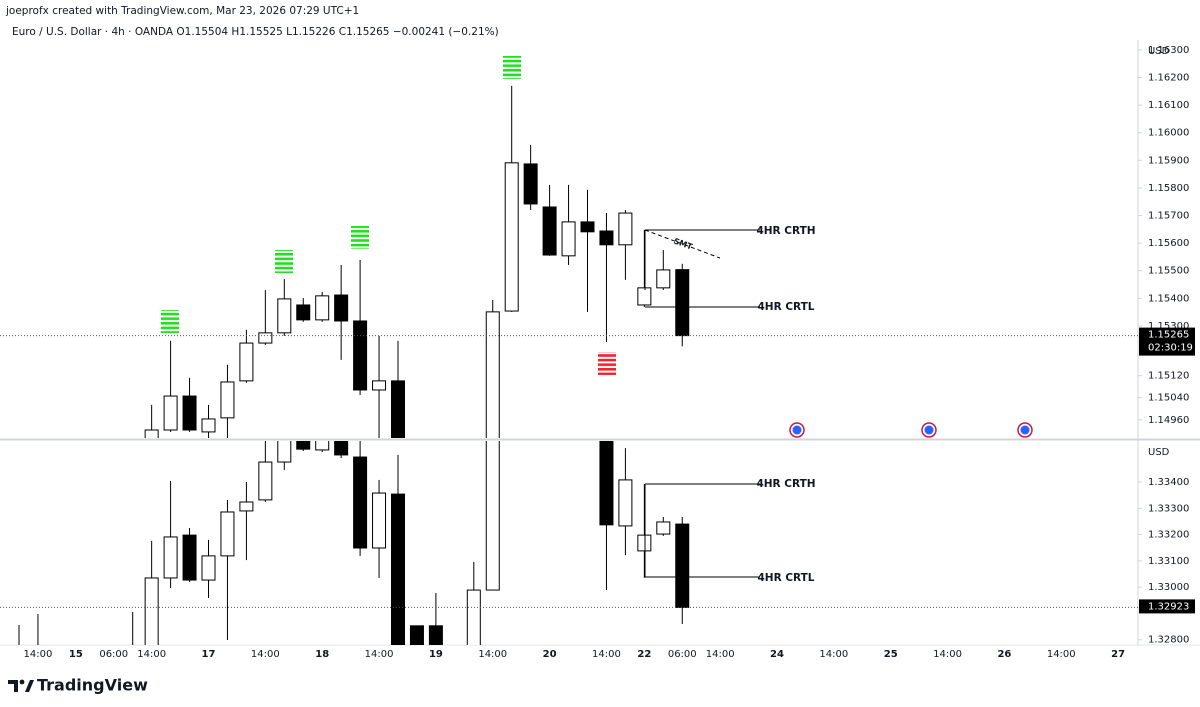 This screenshot has height=707, width=1200. Describe the element at coordinates (1168, 482) in the screenshot. I see `y-tick-label: 1.33400` at that location.